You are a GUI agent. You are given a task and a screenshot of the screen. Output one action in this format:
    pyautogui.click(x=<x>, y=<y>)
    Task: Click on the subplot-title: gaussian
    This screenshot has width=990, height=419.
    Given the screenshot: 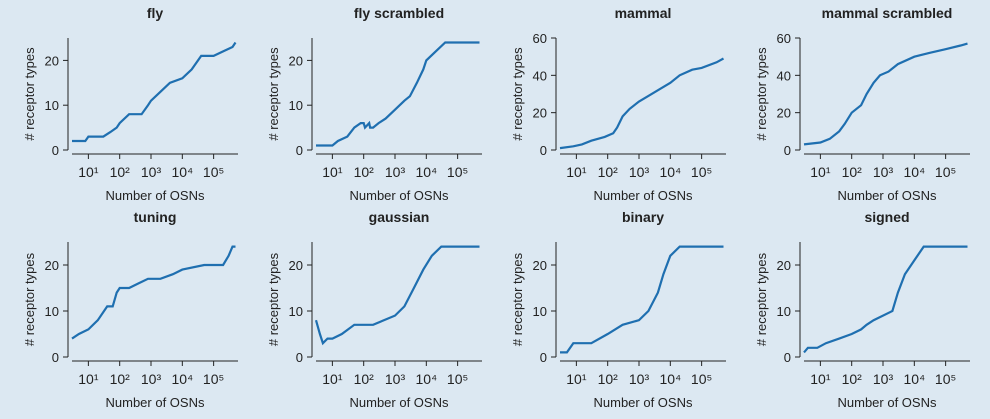 What is the action you would take?
    pyautogui.click(x=399, y=217)
    